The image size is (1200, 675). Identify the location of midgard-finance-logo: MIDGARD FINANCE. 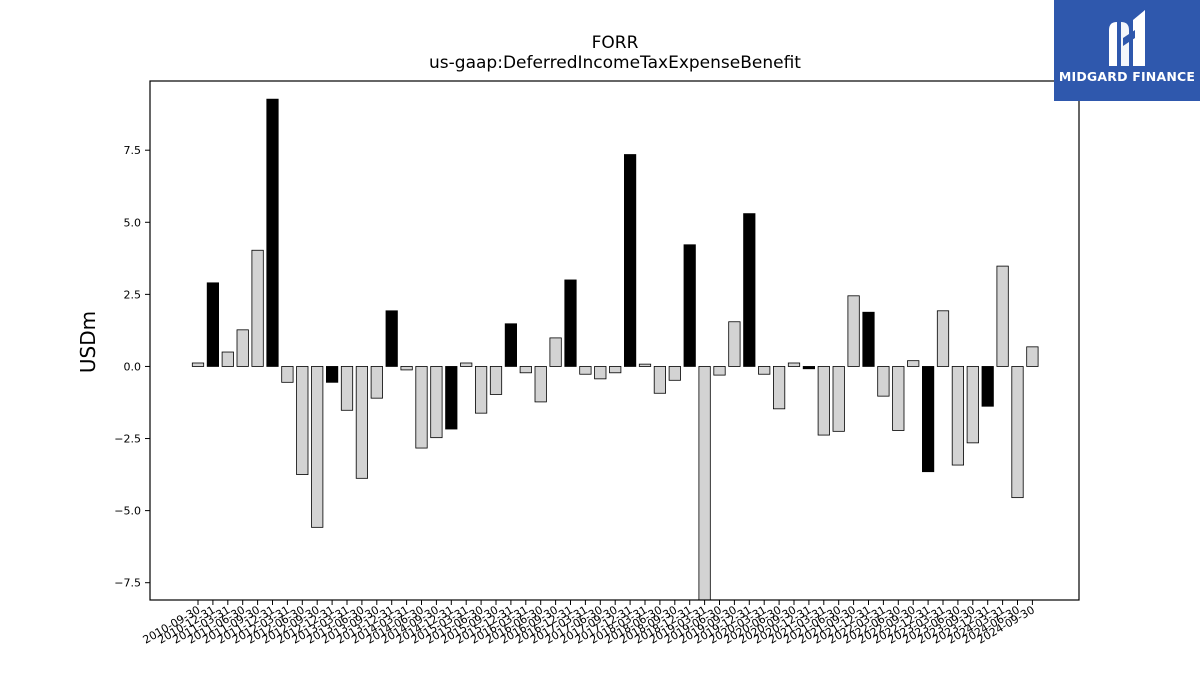
(1127, 50).